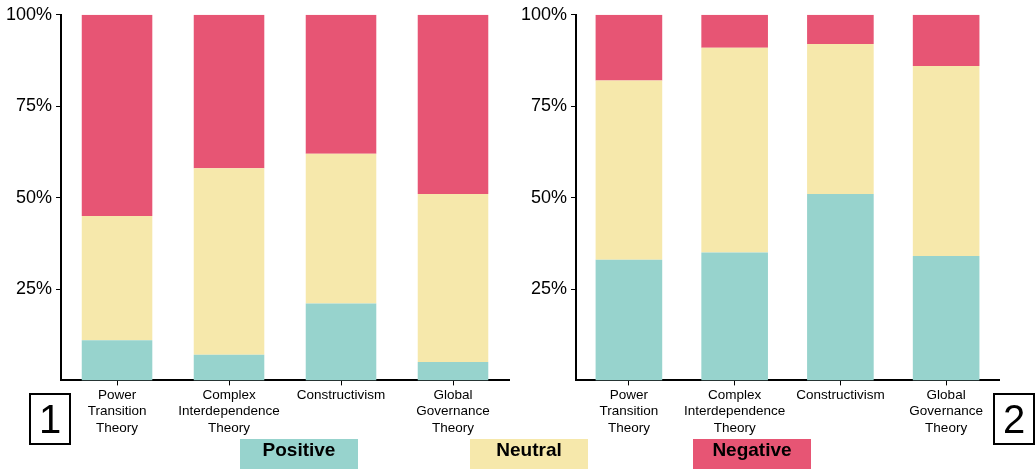 This screenshot has width=1035, height=470. Describe the element at coordinates (752, 454) in the screenshot. I see `text: Negative` at that location.